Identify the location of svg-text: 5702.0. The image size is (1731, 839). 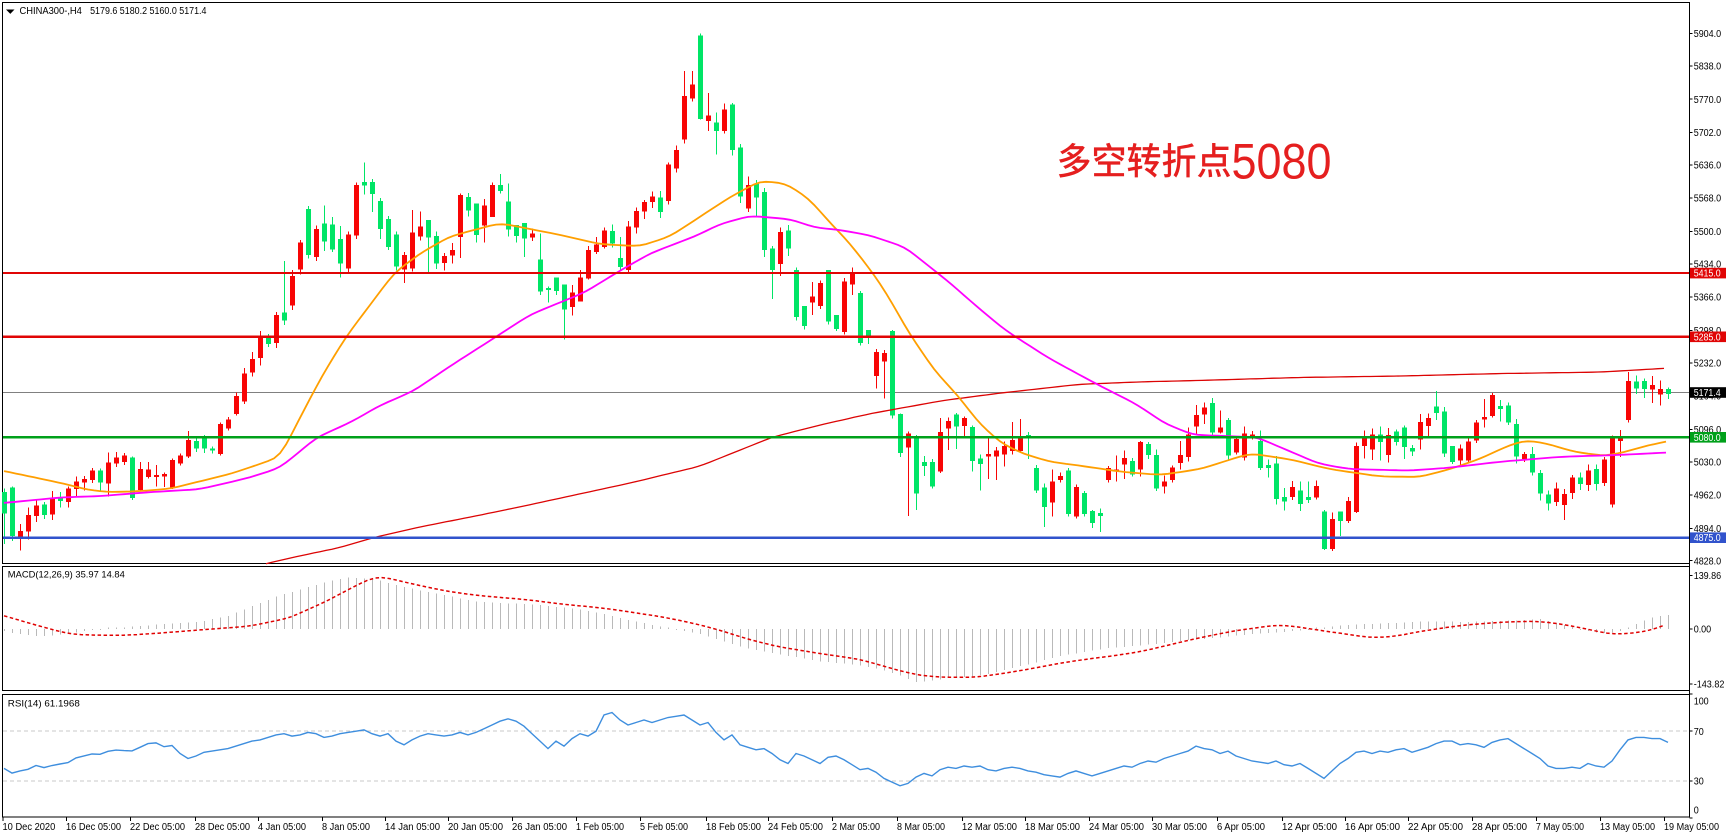
(1708, 133).